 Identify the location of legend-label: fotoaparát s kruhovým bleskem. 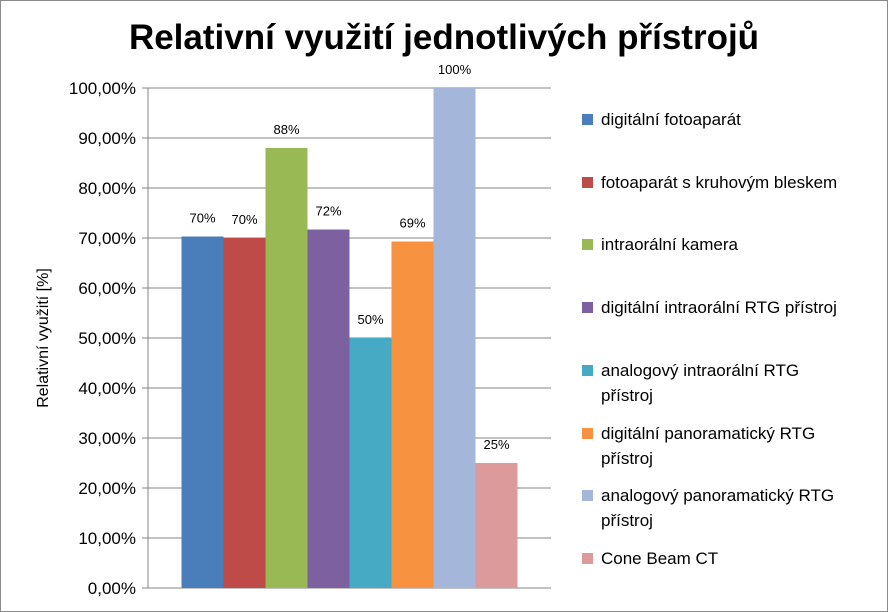
(719, 182).